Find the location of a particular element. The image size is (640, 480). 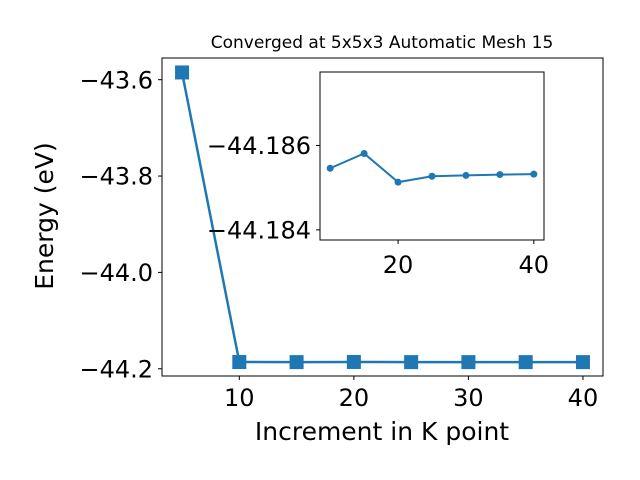

inset-x-tick-label: 40 is located at coordinates (534, 265).